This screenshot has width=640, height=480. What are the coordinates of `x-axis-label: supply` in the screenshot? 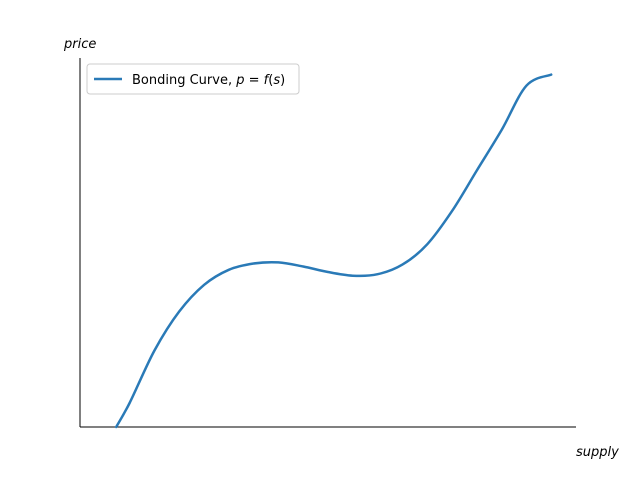 It's located at (597, 452).